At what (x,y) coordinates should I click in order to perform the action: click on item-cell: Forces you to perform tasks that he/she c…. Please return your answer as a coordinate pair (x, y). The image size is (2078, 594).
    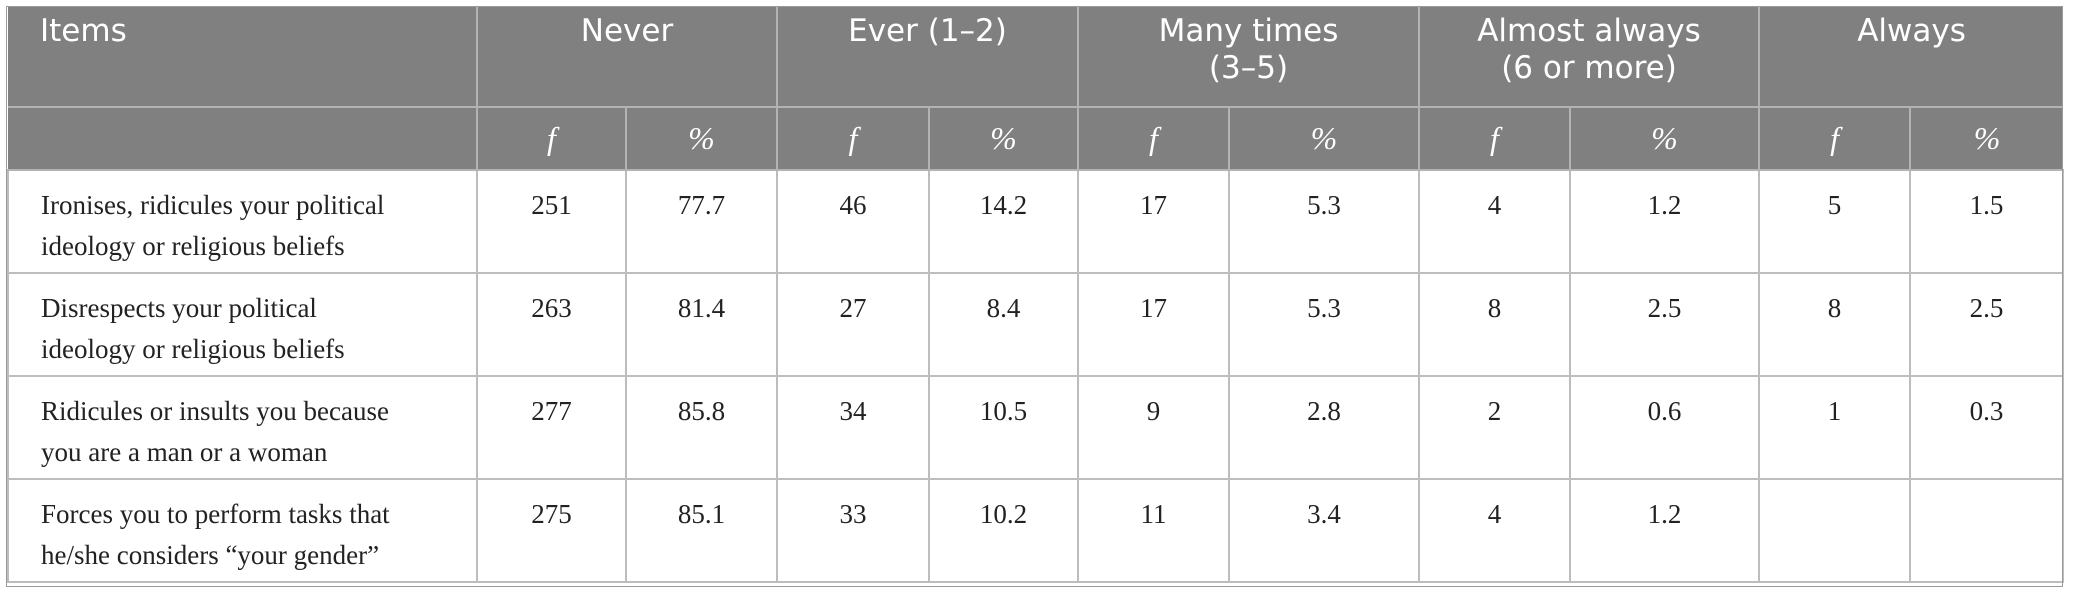
    Looking at the image, I should click on (242, 530).